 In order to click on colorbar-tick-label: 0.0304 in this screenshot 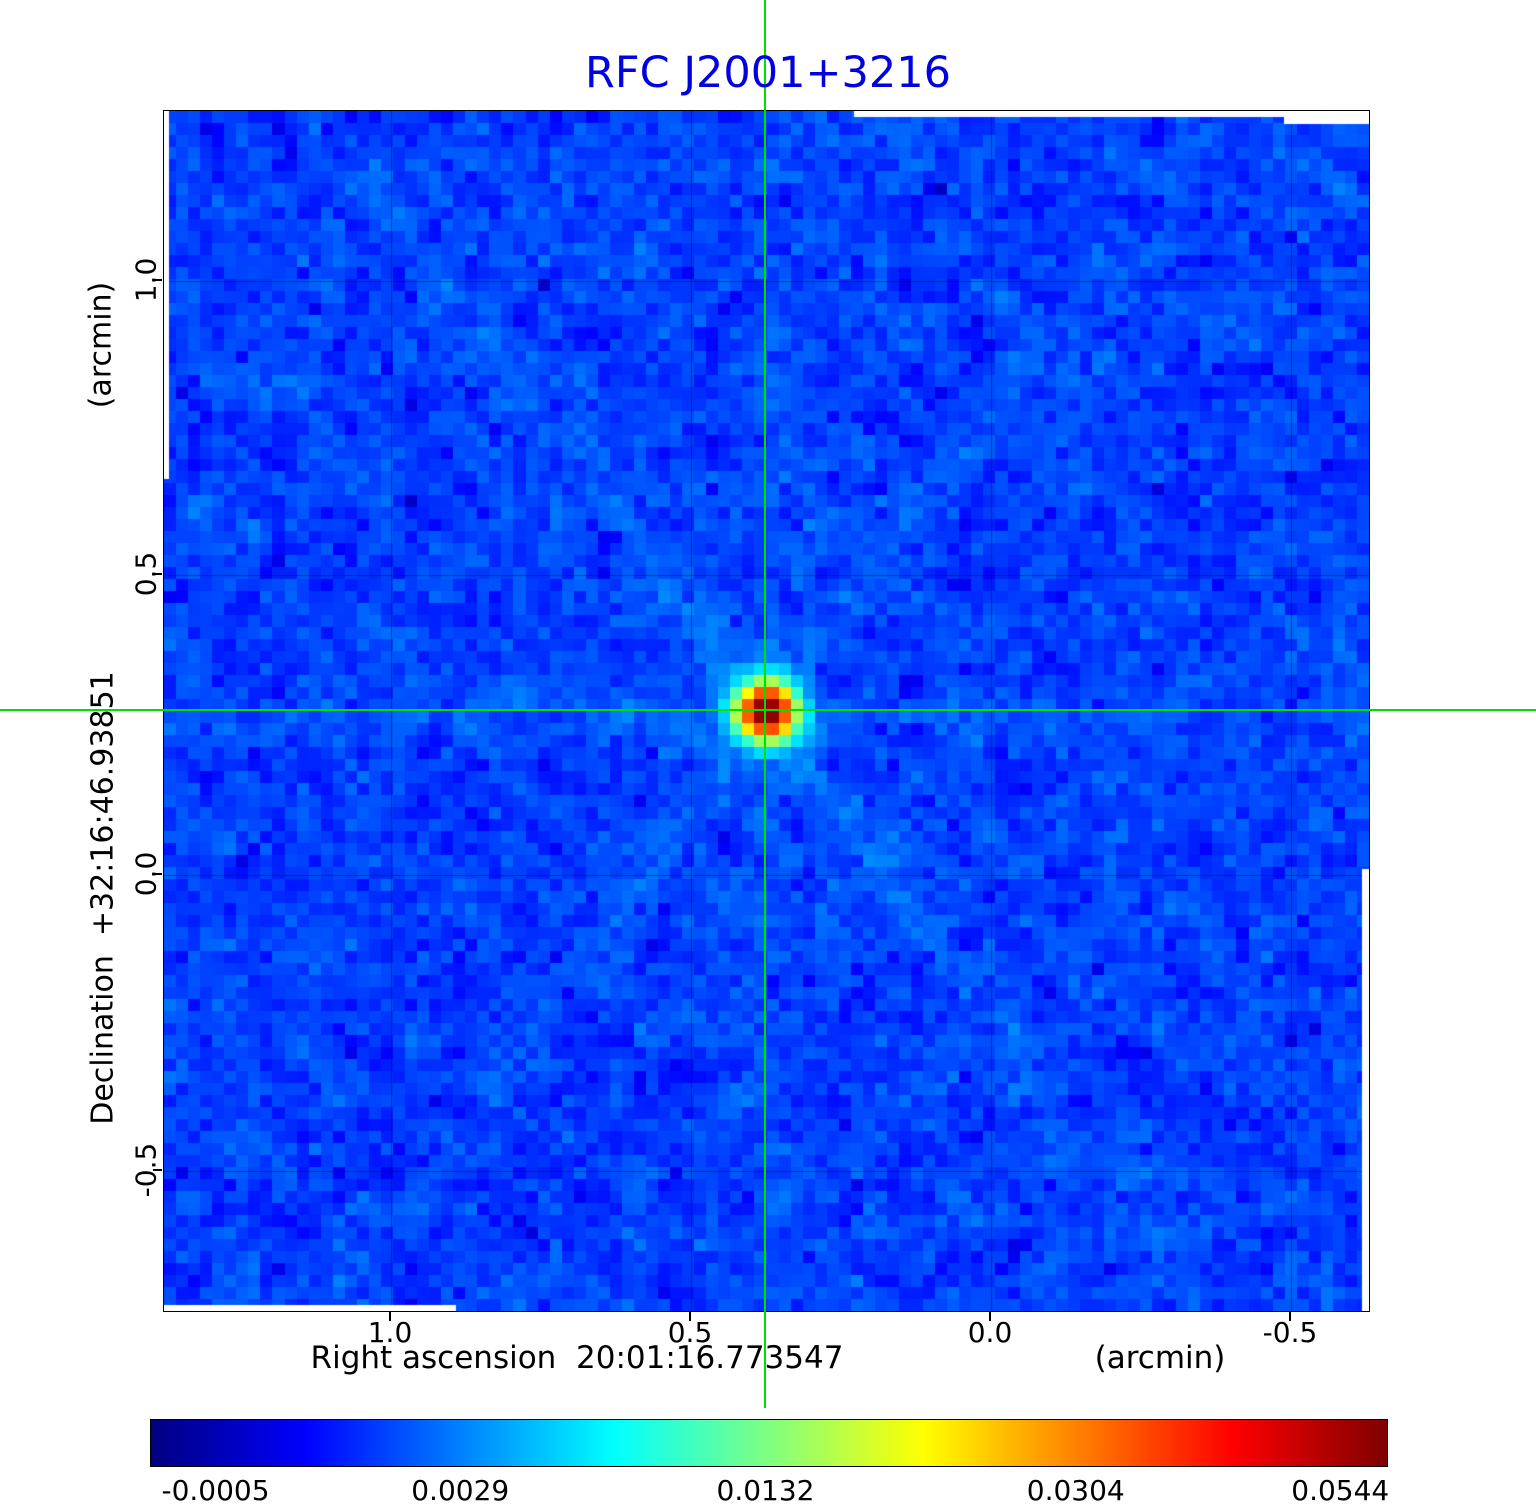, I will do `click(1075, 1490)`.